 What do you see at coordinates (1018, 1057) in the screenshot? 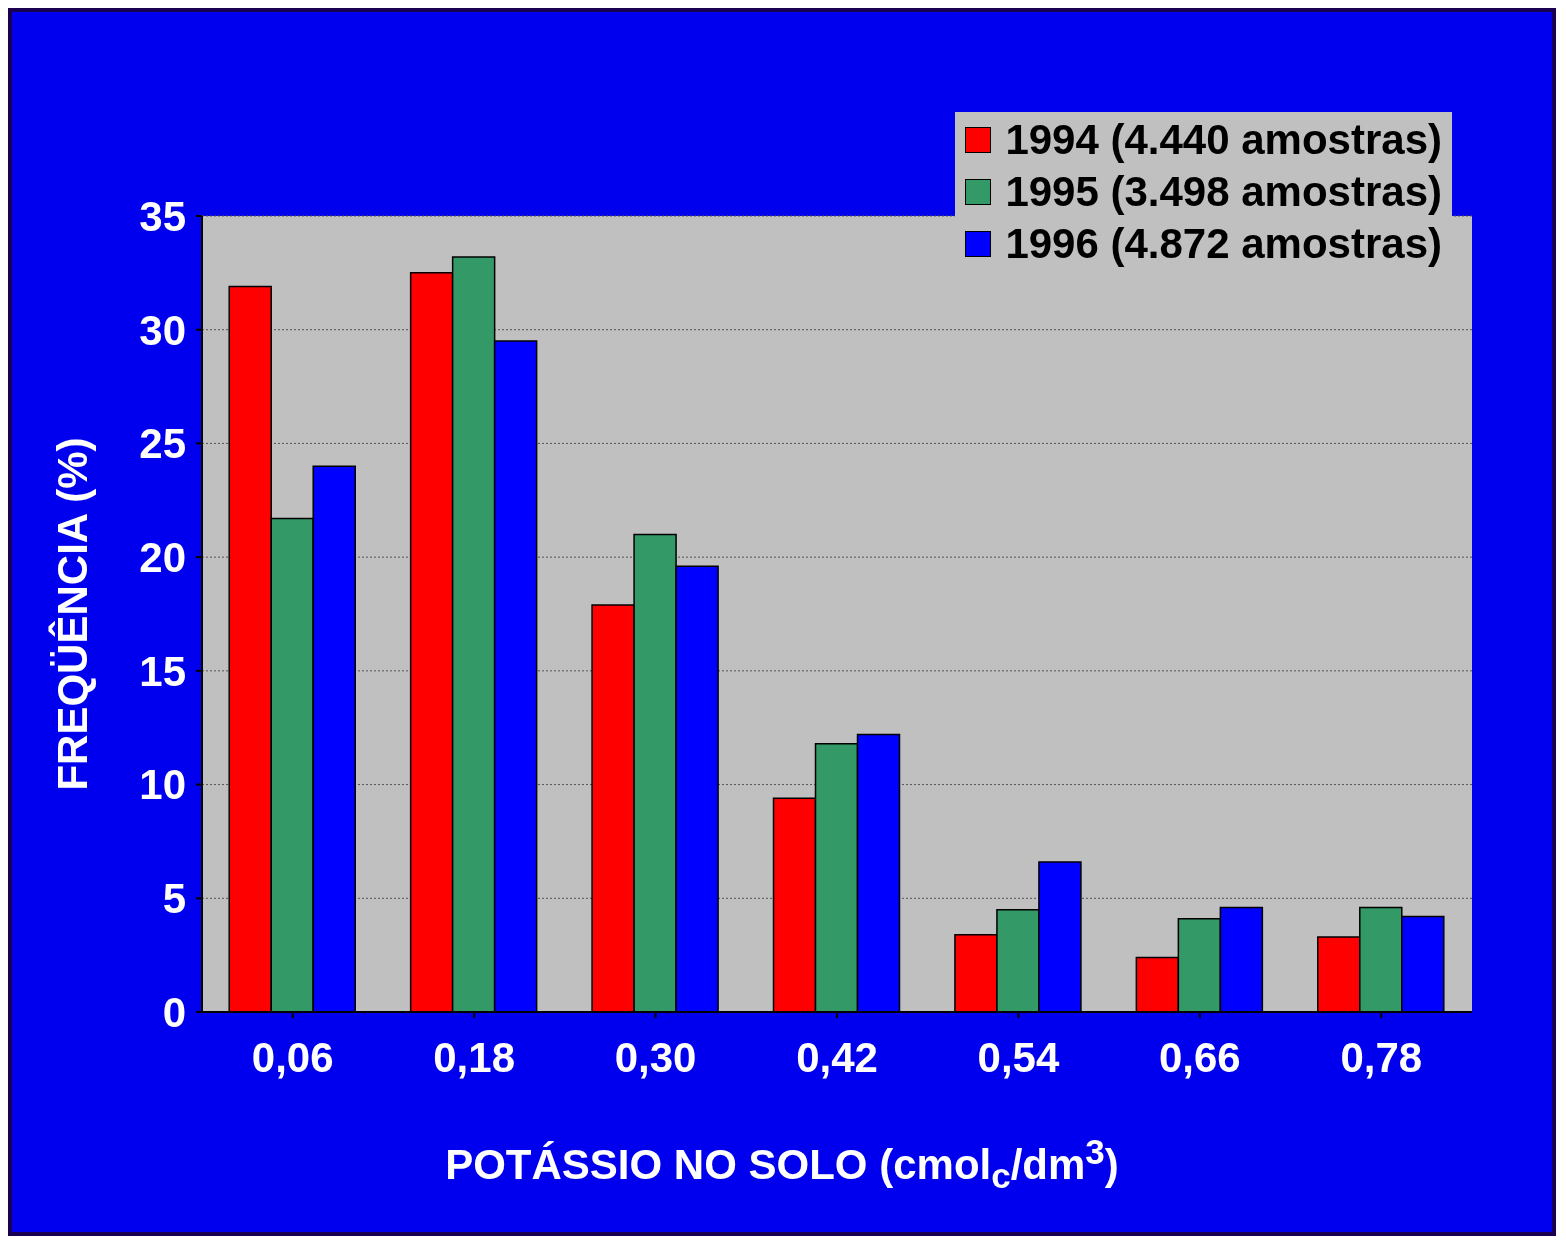
I see `x-tick-label: 0,54` at bounding box center [1018, 1057].